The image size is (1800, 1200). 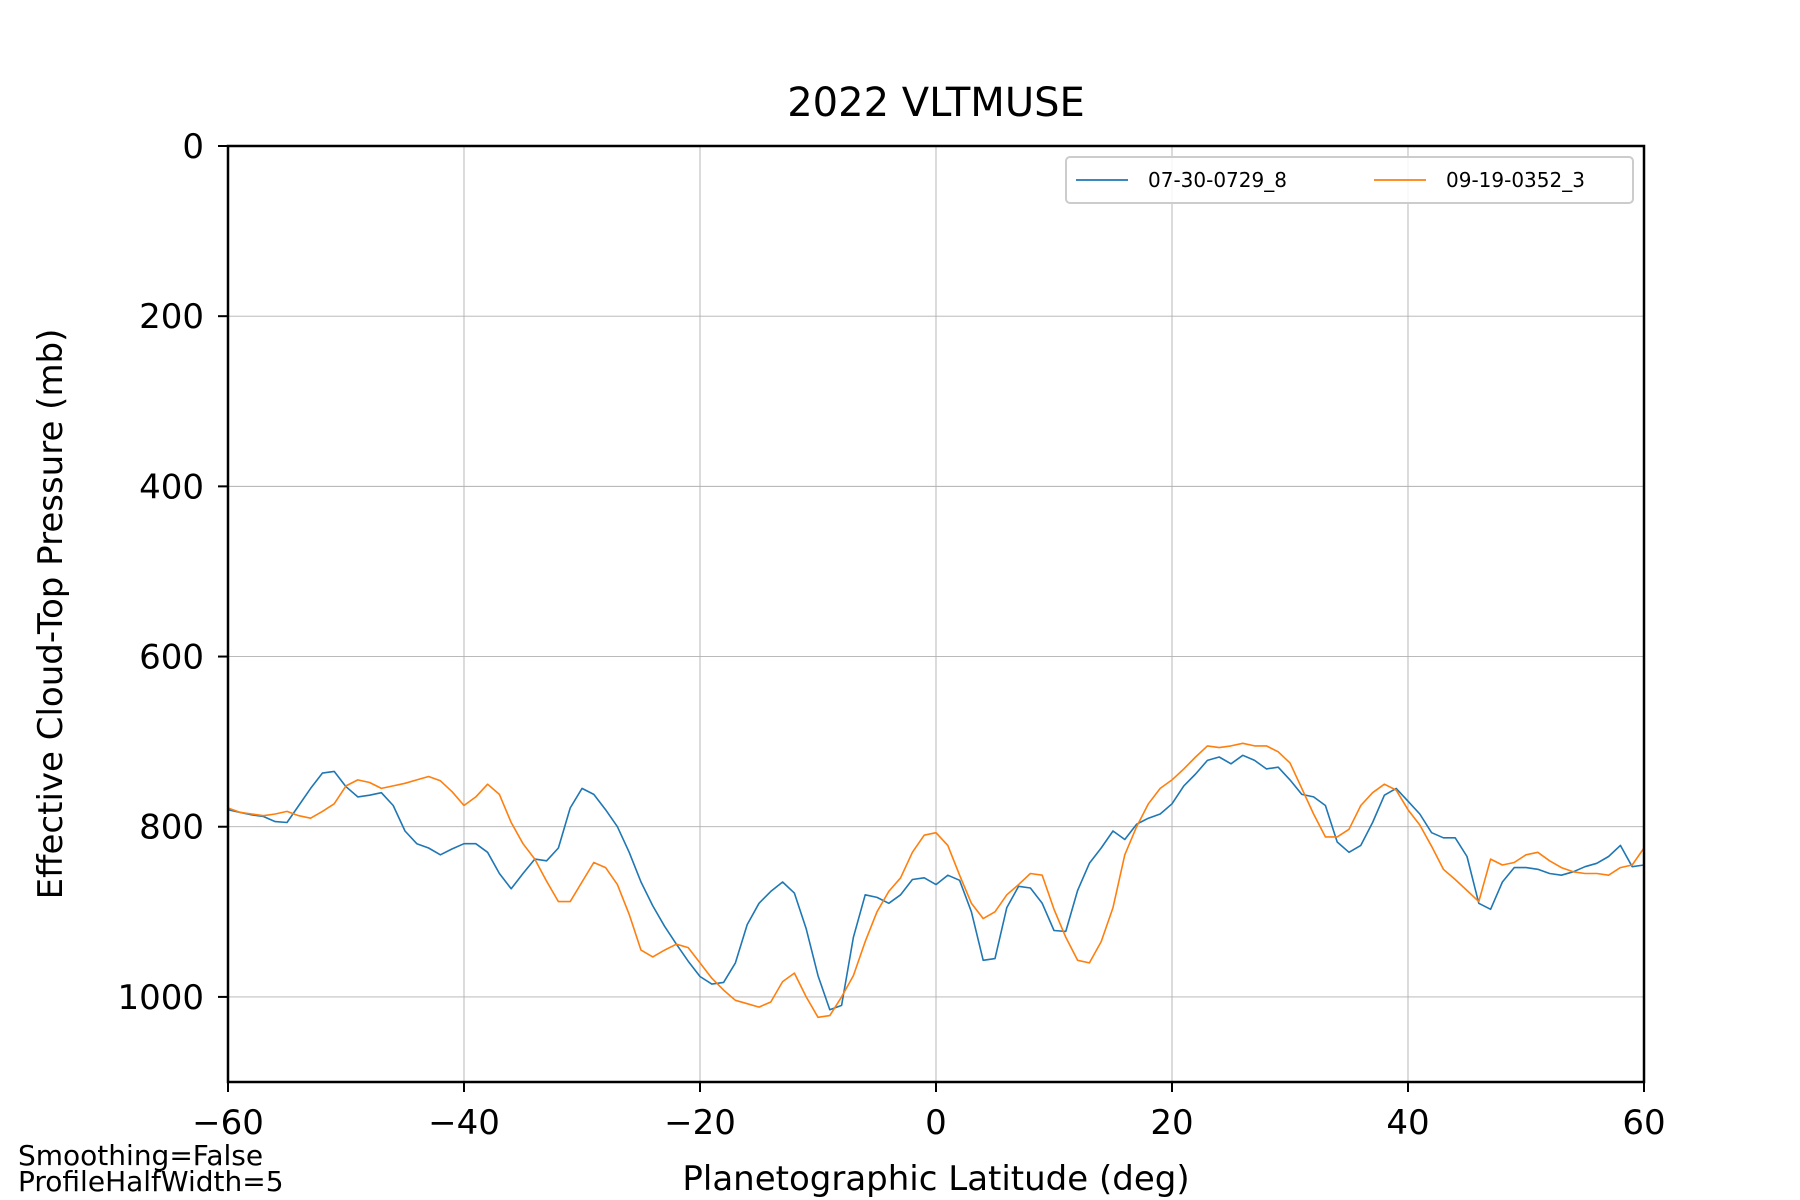 I want to click on y-tick-label: 600, so click(x=171, y=658).